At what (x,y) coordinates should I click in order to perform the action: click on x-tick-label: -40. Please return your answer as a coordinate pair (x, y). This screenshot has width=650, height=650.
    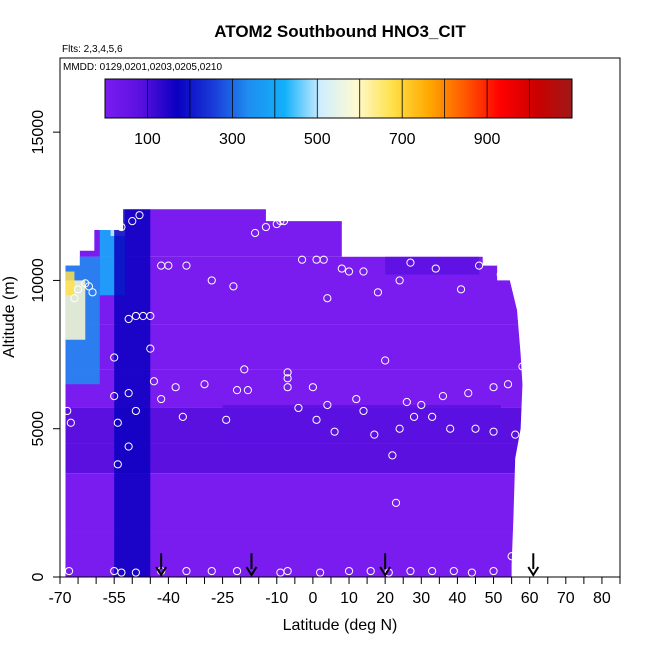
    Looking at the image, I should click on (168, 598).